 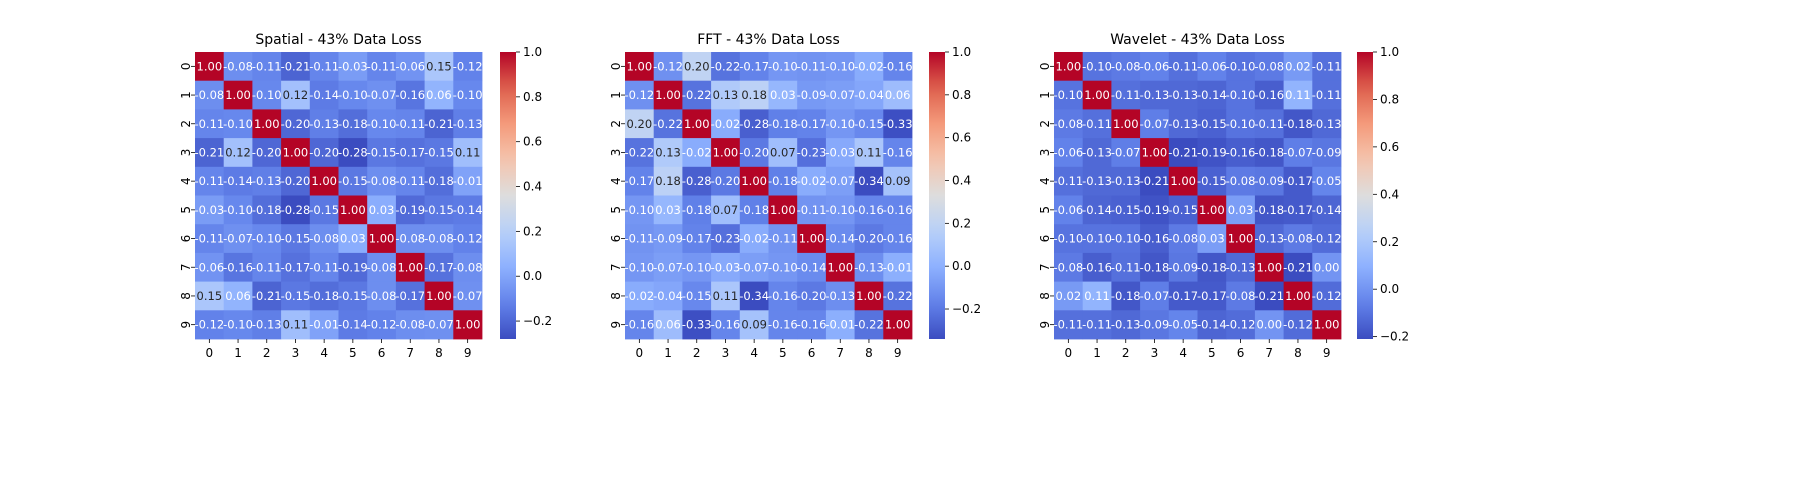 What do you see at coordinates (639, 152) in the screenshot?
I see `cell-value-label: -0.22` at bounding box center [639, 152].